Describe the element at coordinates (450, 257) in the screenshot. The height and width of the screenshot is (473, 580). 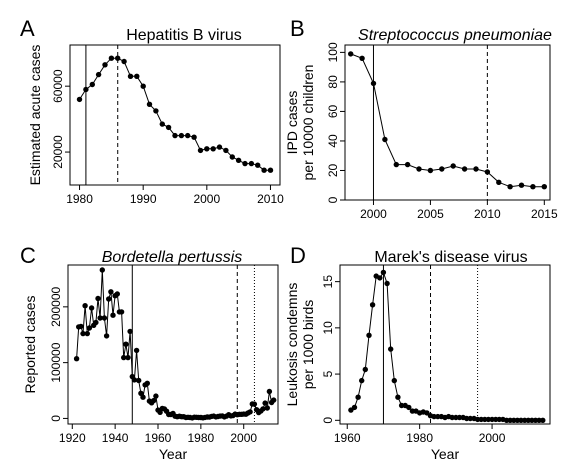
I see `chart-title-mareks: Marek's disease virus` at that location.